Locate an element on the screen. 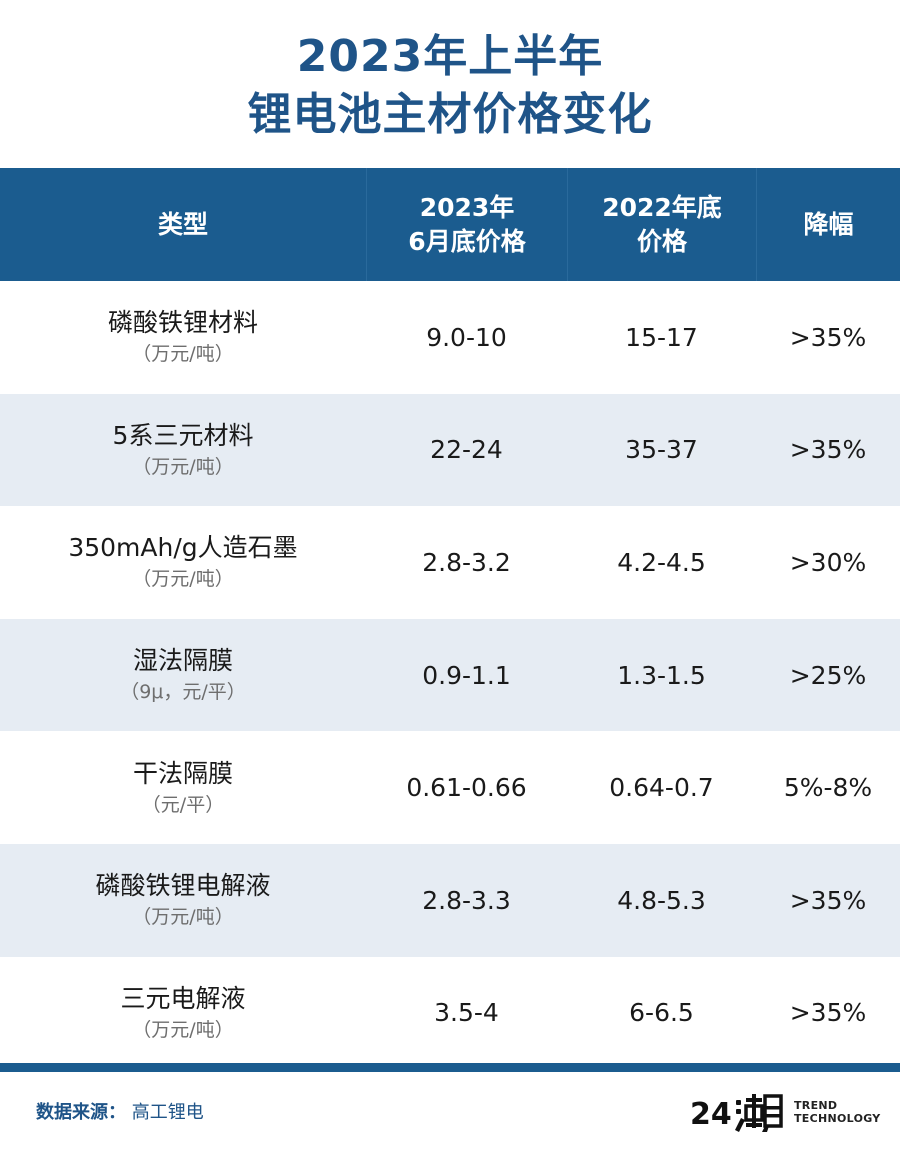 This screenshot has width=900, height=1160. decline-value: 5%-8% is located at coordinates (828, 788).